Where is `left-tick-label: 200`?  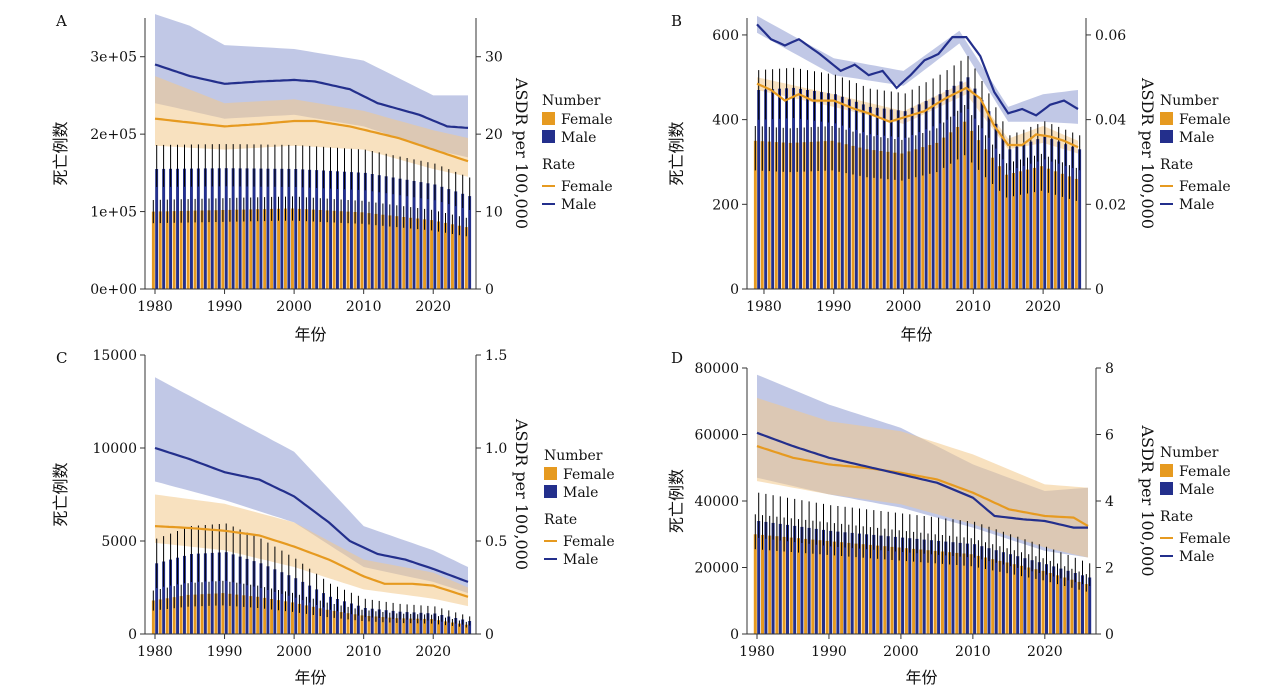
left-tick-label: 200 is located at coordinates (725, 205).